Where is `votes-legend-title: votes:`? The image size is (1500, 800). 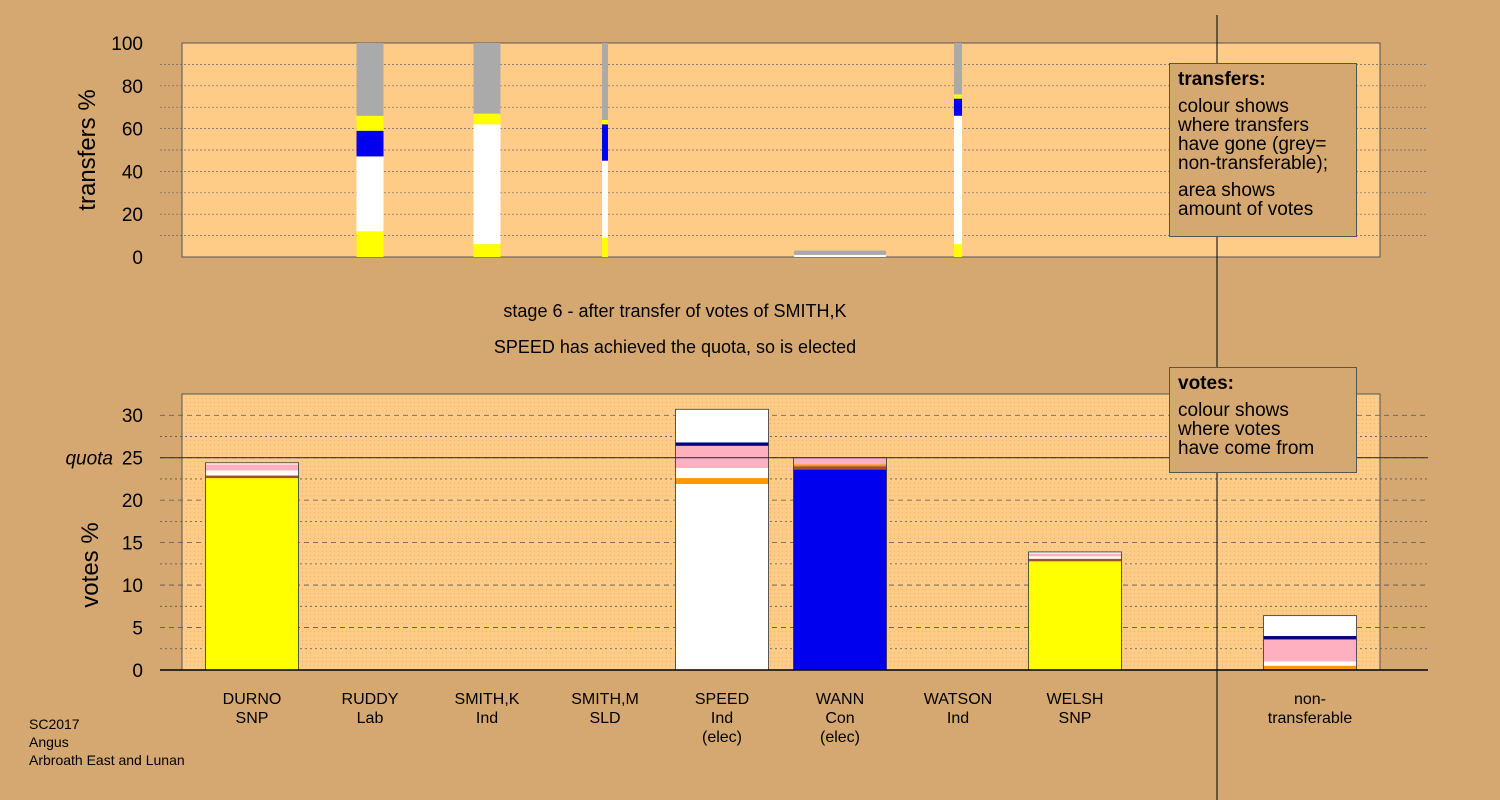 votes-legend-title: votes: is located at coordinates (1206, 383).